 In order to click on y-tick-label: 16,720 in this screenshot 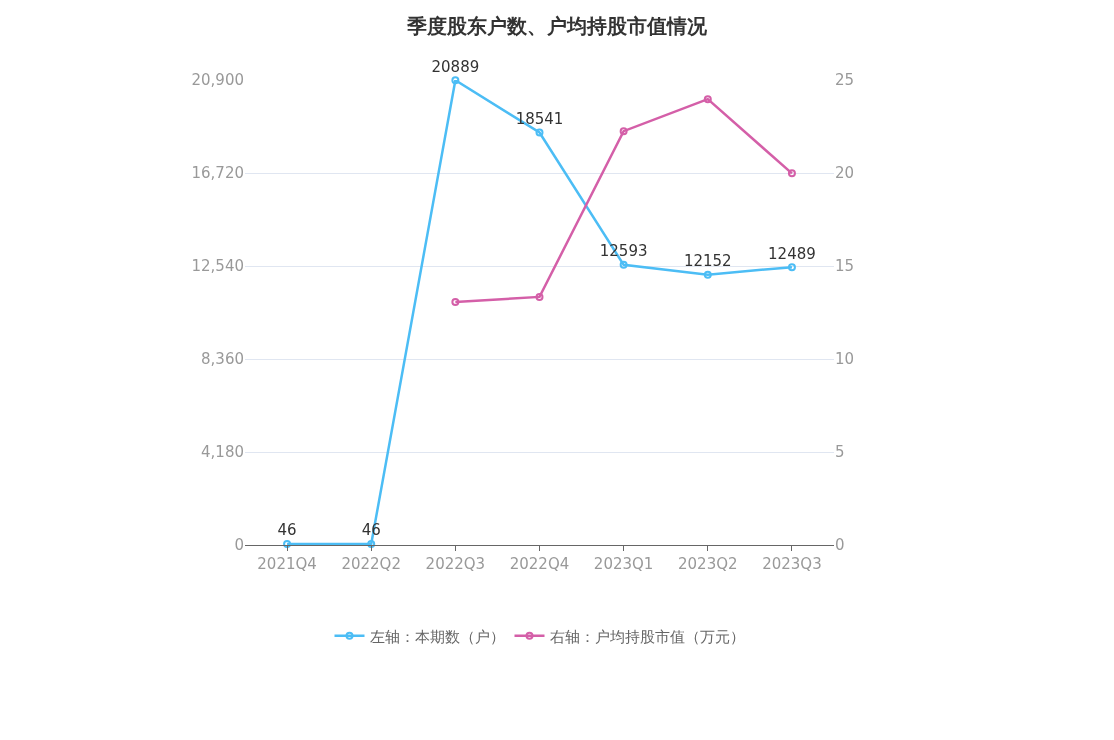, I will do `click(217, 173)`.